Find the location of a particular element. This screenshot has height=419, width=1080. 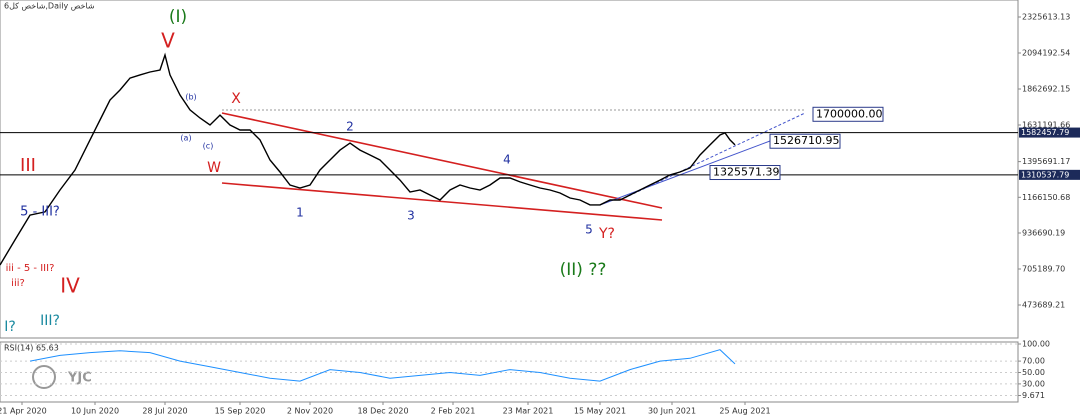

y-tick-label: 1631191.66 is located at coordinates (1046, 124).